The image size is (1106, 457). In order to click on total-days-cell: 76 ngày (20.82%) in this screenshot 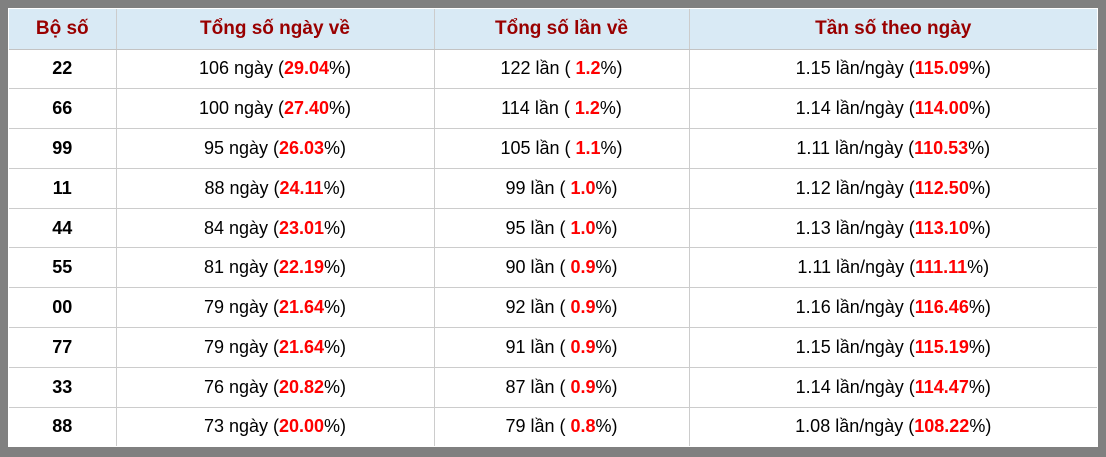, I will do `click(275, 387)`.